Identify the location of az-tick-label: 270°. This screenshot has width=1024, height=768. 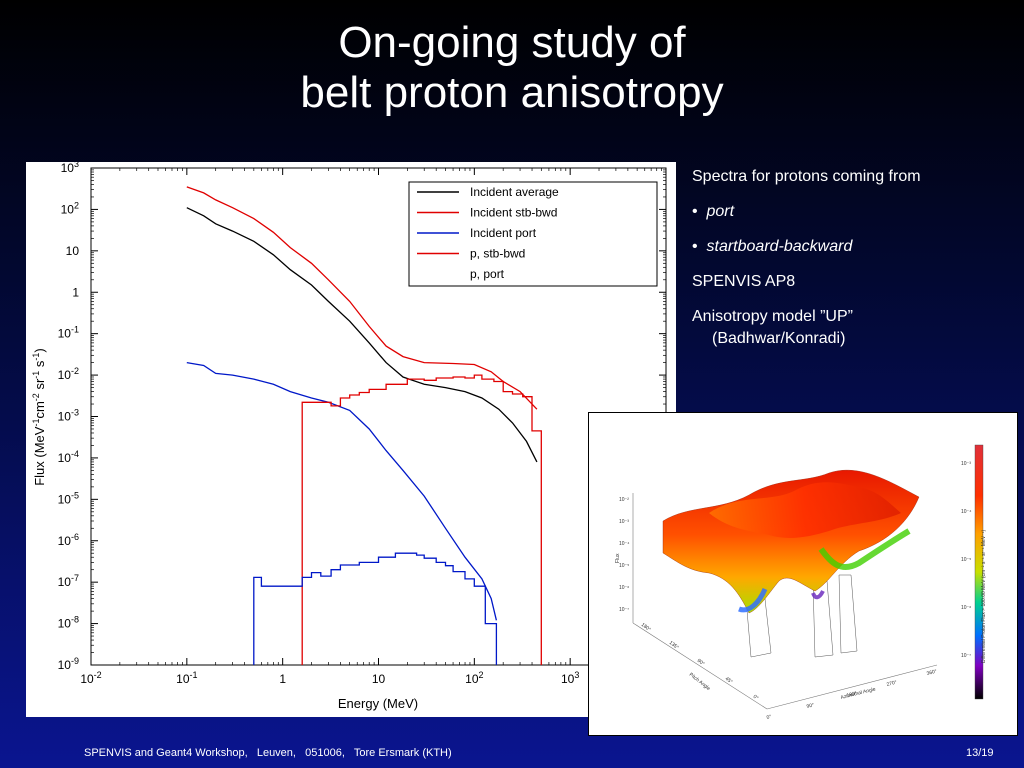
(891, 684).